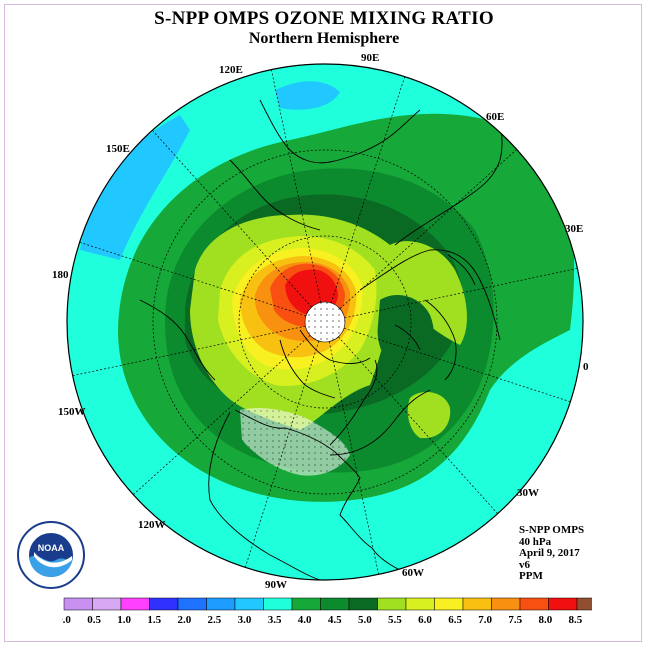 This screenshot has width=648, height=648. I want to click on colorbar-label: 2.5, so click(215, 620).